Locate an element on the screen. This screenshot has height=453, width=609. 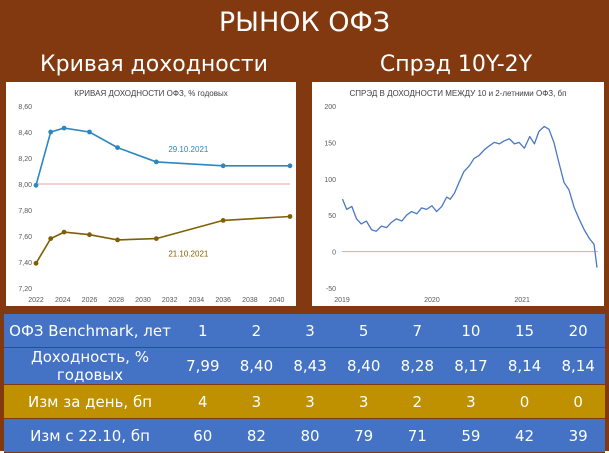
y-tick-label: 150 is located at coordinates (330, 143).